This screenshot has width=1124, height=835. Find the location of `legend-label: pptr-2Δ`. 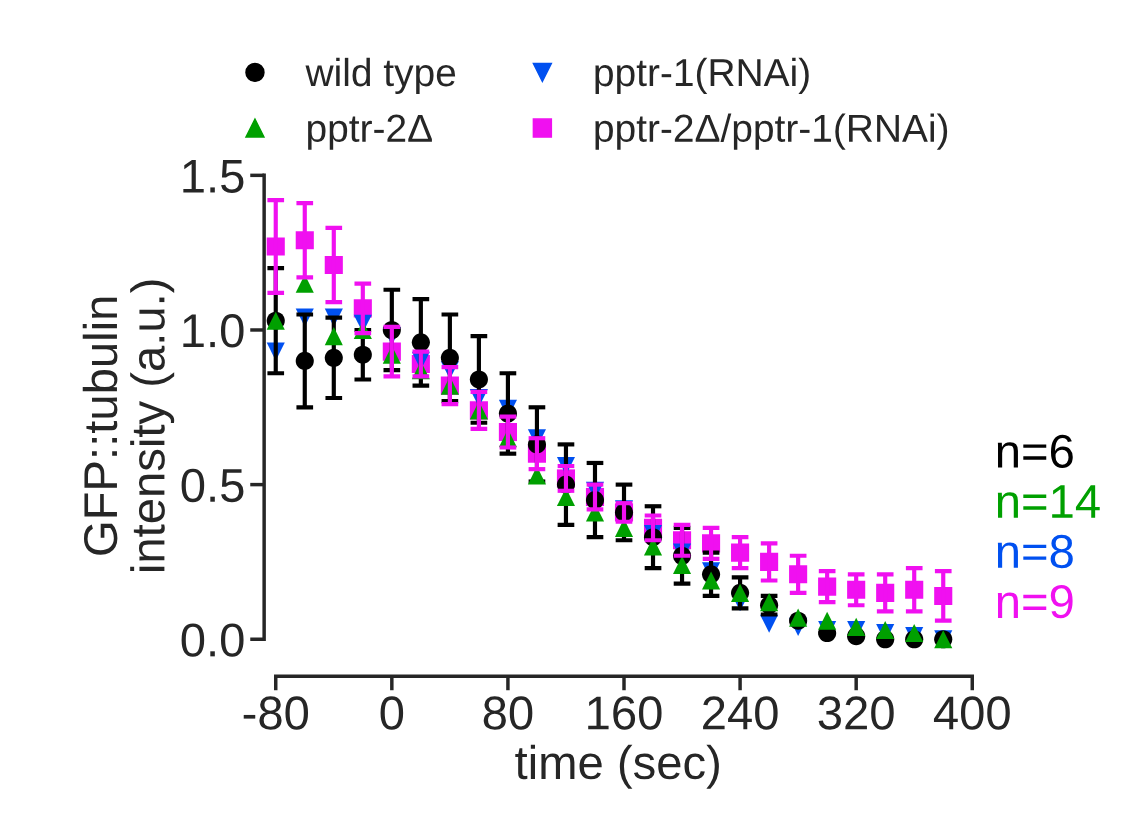

legend-label: pptr-2Δ is located at coordinates (370, 132).